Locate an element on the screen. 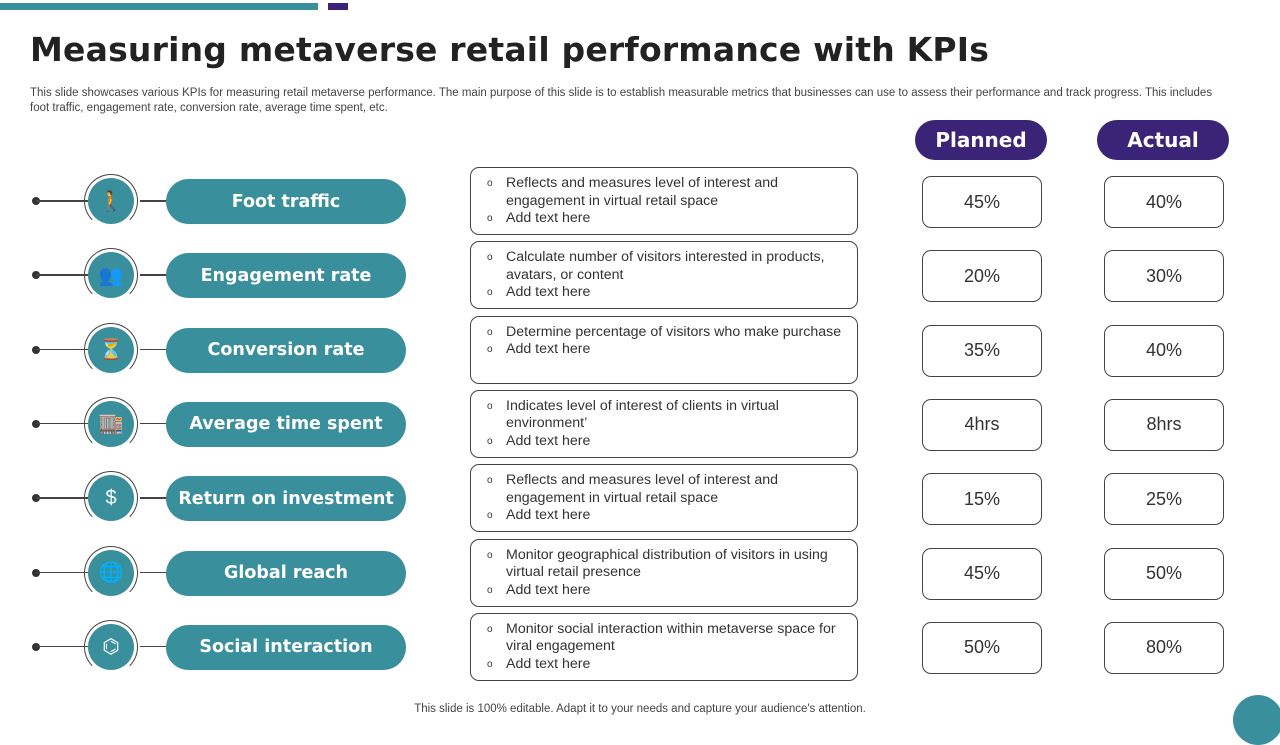  kpi-name: Engagement rate is located at coordinates (286, 276).